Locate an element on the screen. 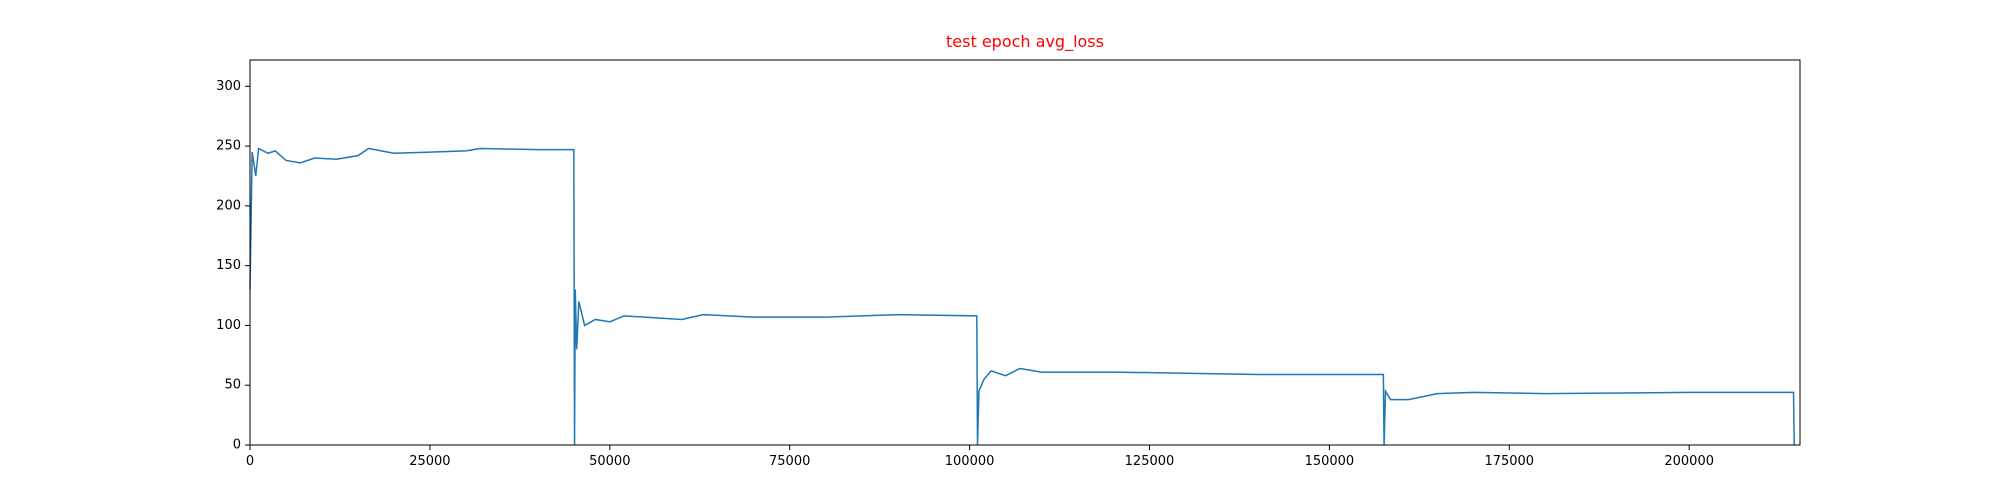 The image size is (2000, 500). y-tick-label: 0 is located at coordinates (237, 445).